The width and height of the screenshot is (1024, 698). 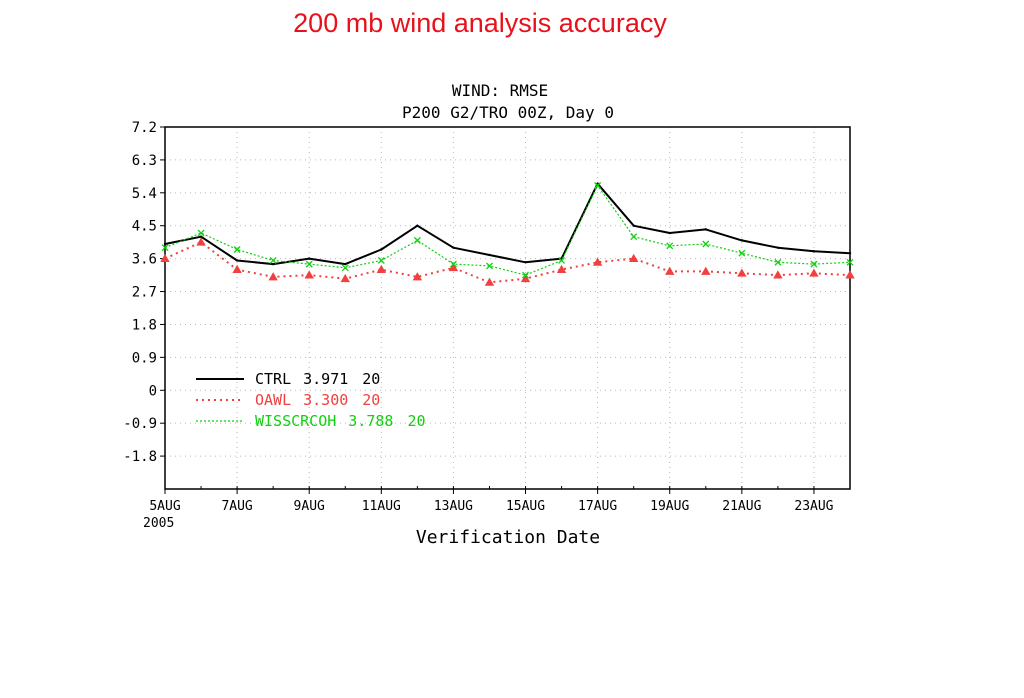 What do you see at coordinates (164, 506) in the screenshot?
I see `x-tick-label: 5AUG` at bounding box center [164, 506].